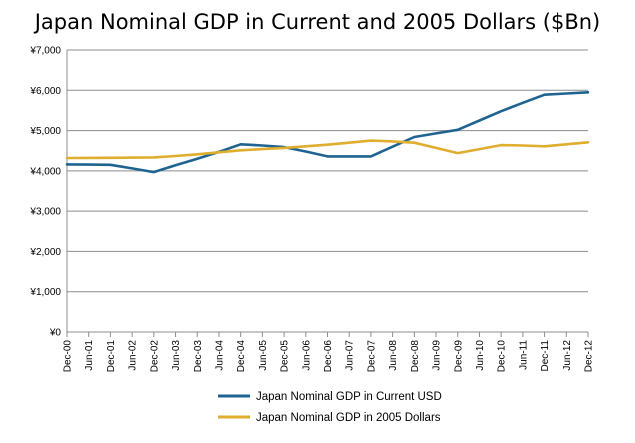 This screenshot has width=635, height=443. I want to click on x-tick-label: Dec-06, so click(328, 356).